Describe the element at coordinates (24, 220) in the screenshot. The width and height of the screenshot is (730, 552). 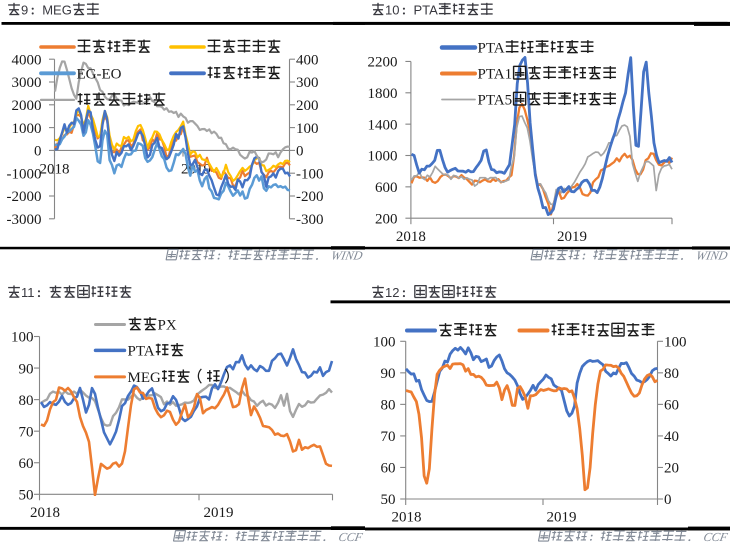
I see `svg-text: -3000` at that location.